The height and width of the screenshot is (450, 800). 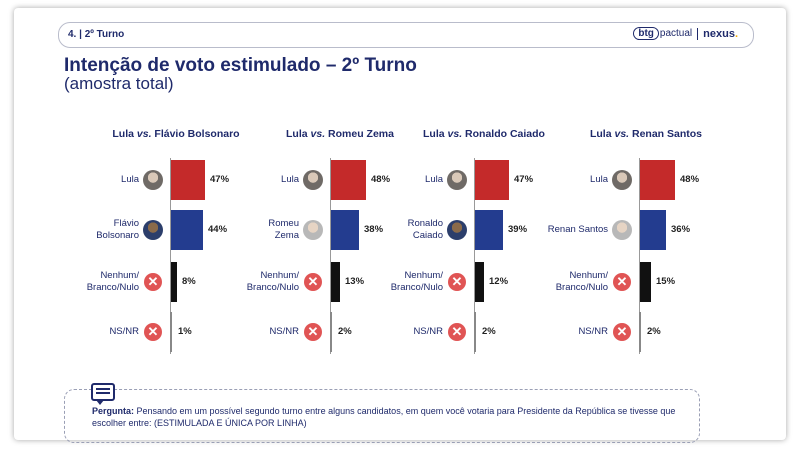 What do you see at coordinates (361, 134) in the screenshot?
I see `panel-title-opponent: Romeu Zema` at bounding box center [361, 134].